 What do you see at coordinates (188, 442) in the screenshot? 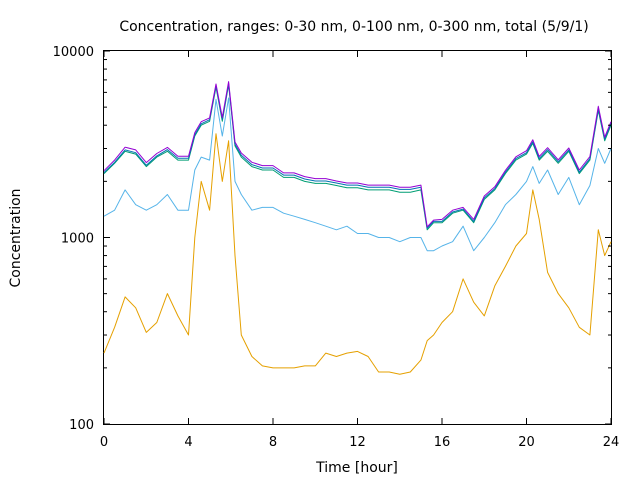
I see `x-tick-label: 4` at bounding box center [188, 442].